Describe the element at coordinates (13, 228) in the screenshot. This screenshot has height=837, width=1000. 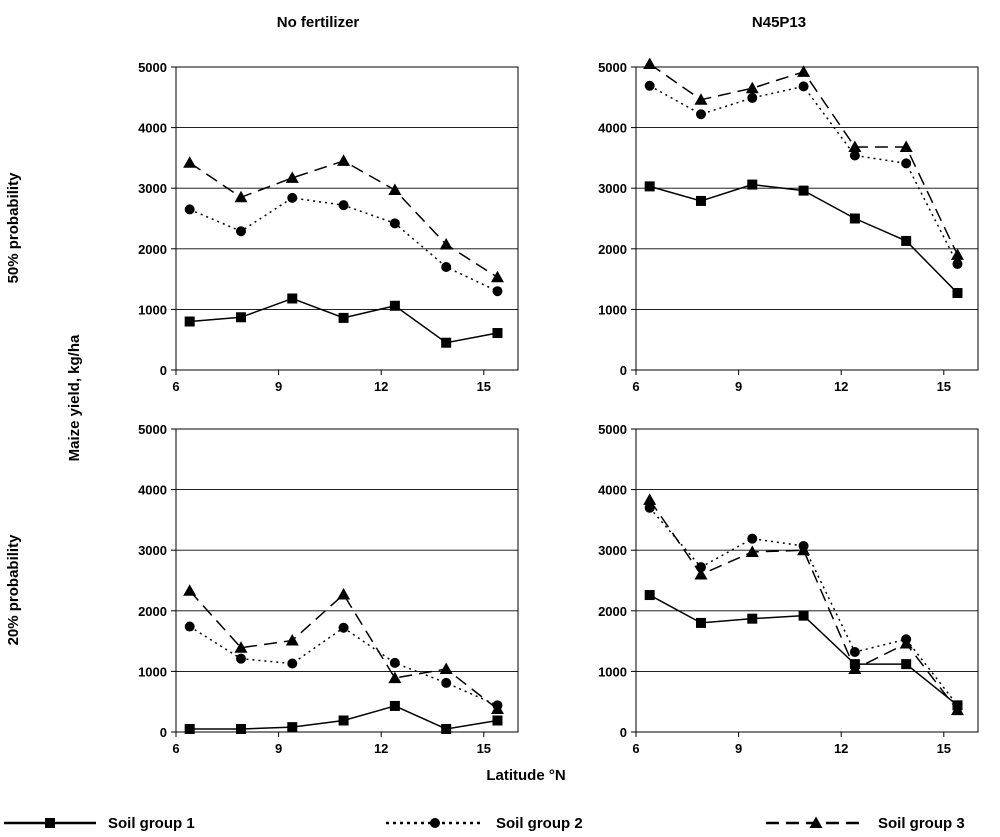
I see `row-label-50-probability: 50% probability` at that location.